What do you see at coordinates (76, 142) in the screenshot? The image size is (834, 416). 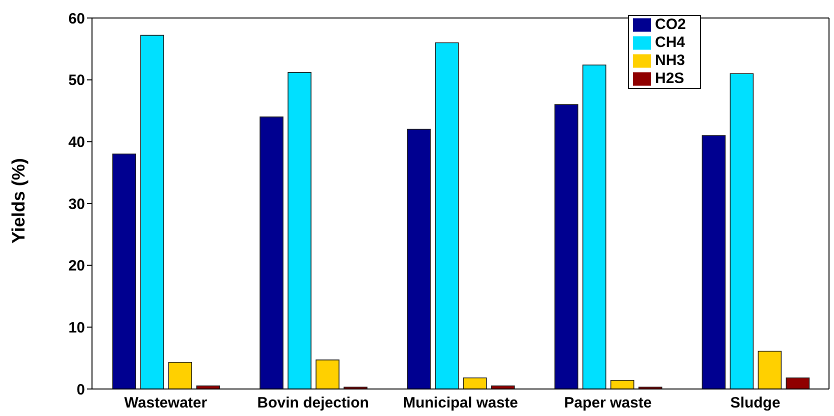 I see `y-tick-label: 40` at bounding box center [76, 142].